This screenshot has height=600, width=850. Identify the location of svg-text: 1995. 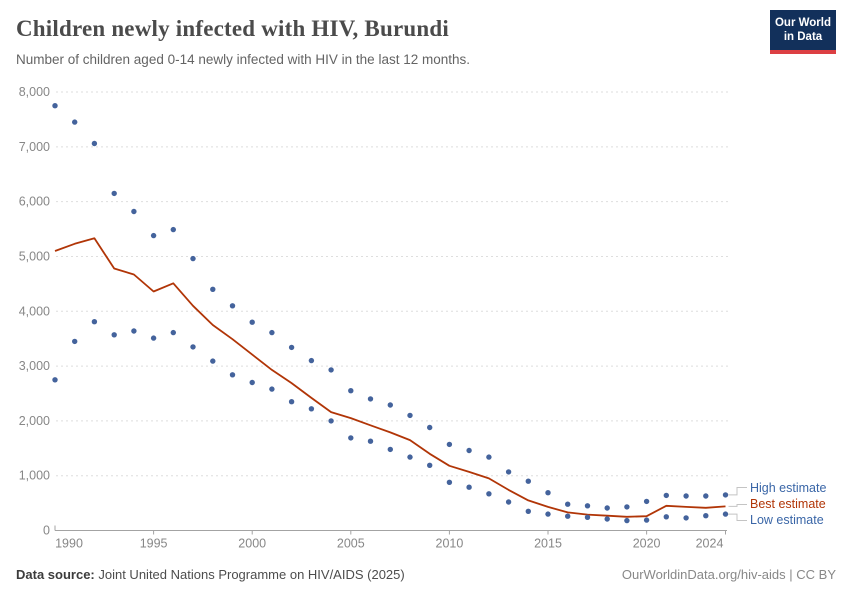
(154, 544).